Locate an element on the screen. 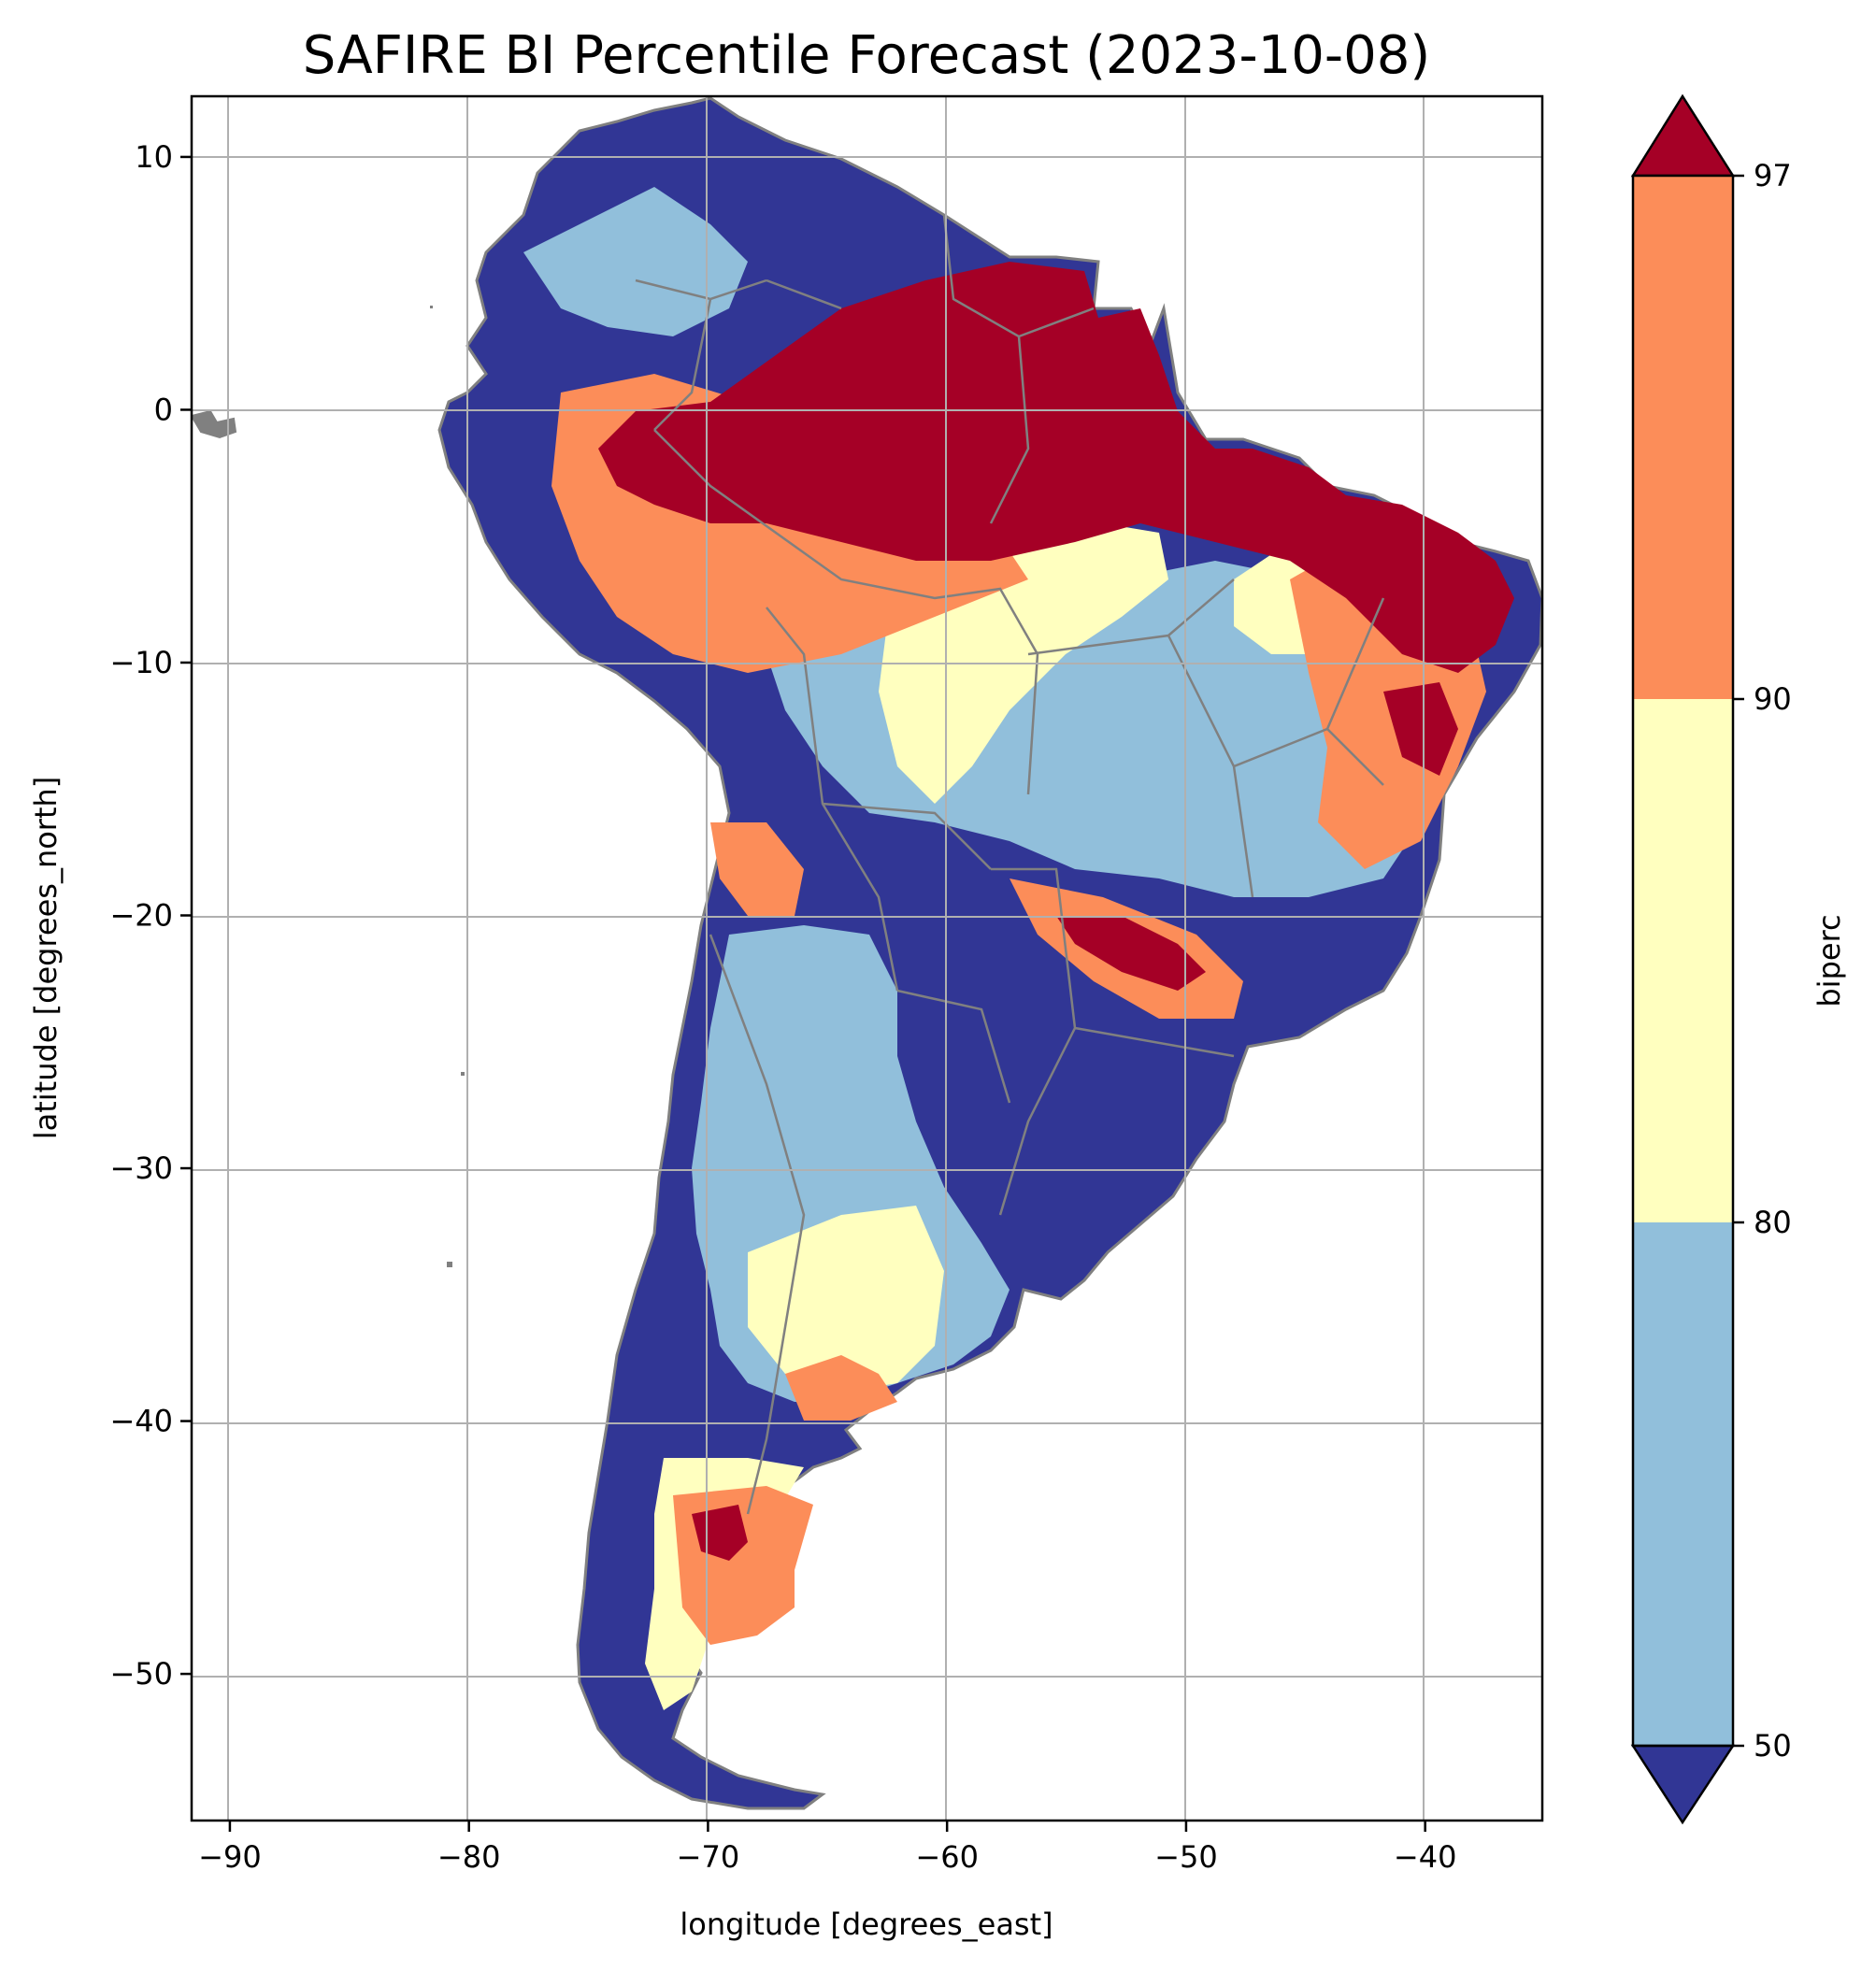  region-dark-red-southeast is located at coordinates (1131, 953).